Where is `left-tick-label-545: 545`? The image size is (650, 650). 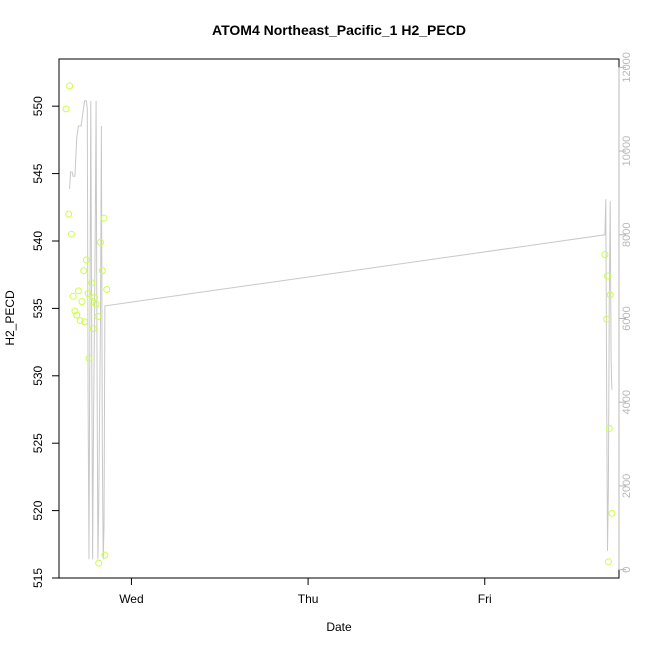
left-tick-label-545: 545 is located at coordinates (38, 173).